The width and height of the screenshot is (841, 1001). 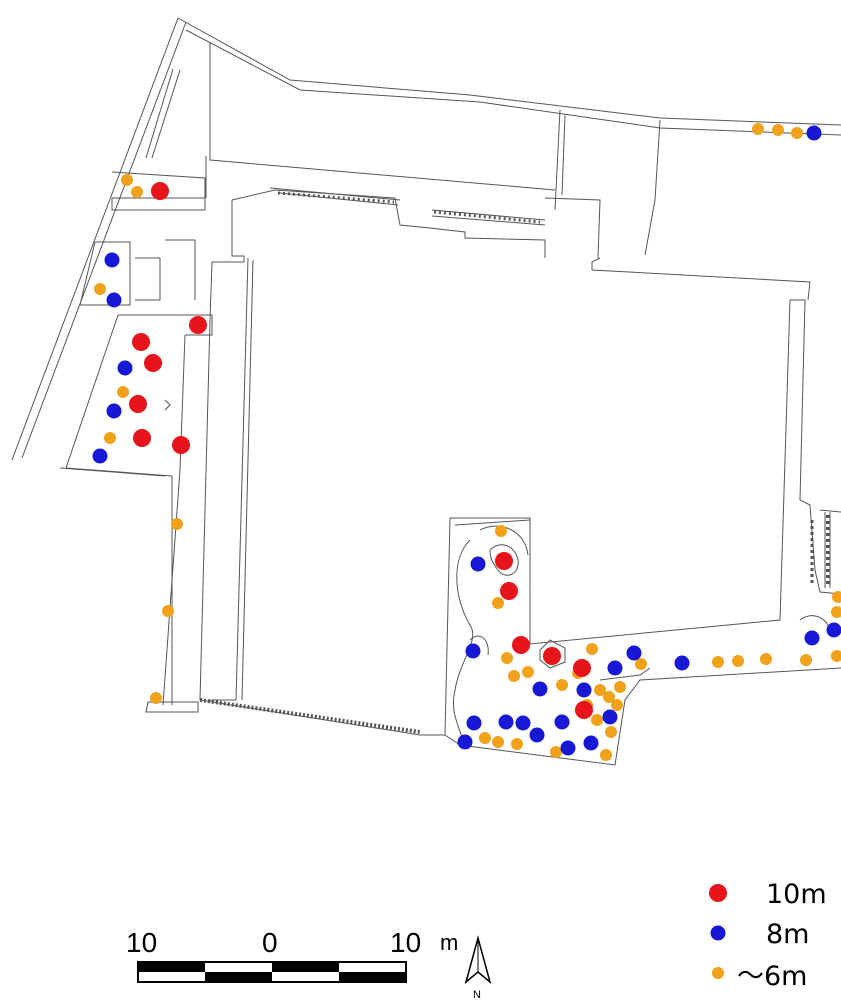 I want to click on scale-right-label: 10, so click(x=405, y=942).